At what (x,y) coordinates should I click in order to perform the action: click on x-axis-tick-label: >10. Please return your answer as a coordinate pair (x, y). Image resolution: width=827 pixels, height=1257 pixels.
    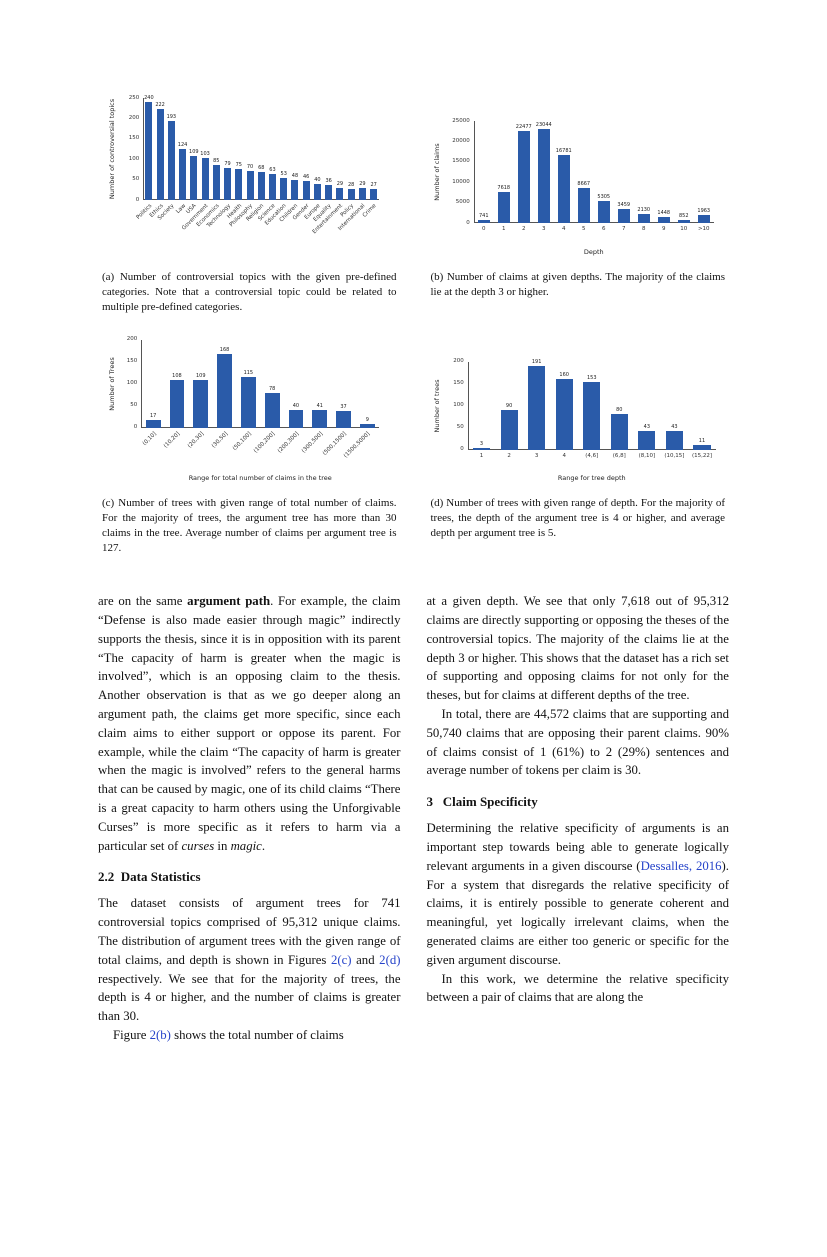
    Looking at the image, I should click on (703, 229).